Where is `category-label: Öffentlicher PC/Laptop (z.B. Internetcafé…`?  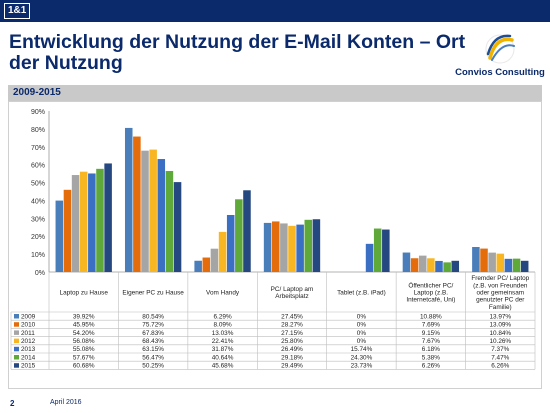 category-label: Öffentlicher PC/Laptop (z.B. Internetcafé… is located at coordinates (430, 292).